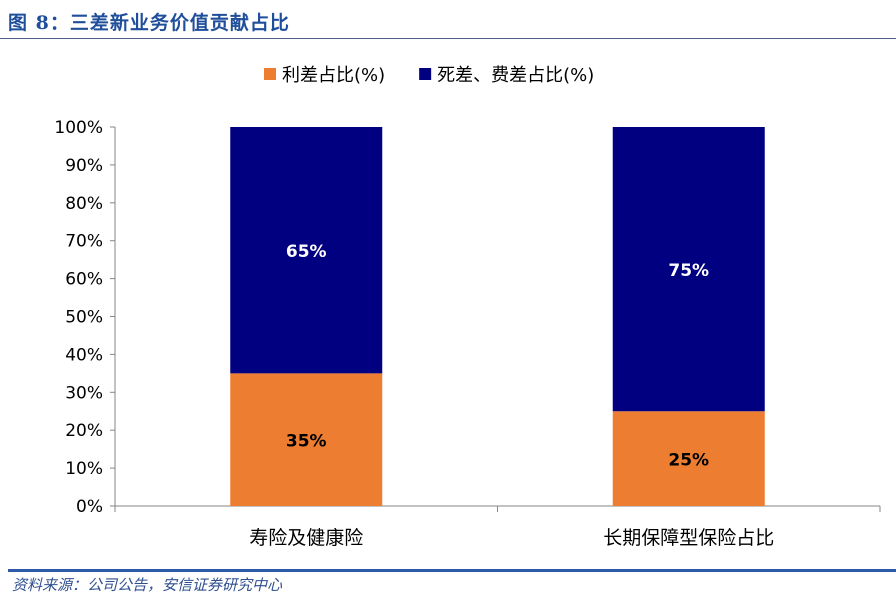 This screenshot has width=896, height=602. What do you see at coordinates (306, 538) in the screenshot?
I see `x-category-label: 寿险及健康险` at bounding box center [306, 538].